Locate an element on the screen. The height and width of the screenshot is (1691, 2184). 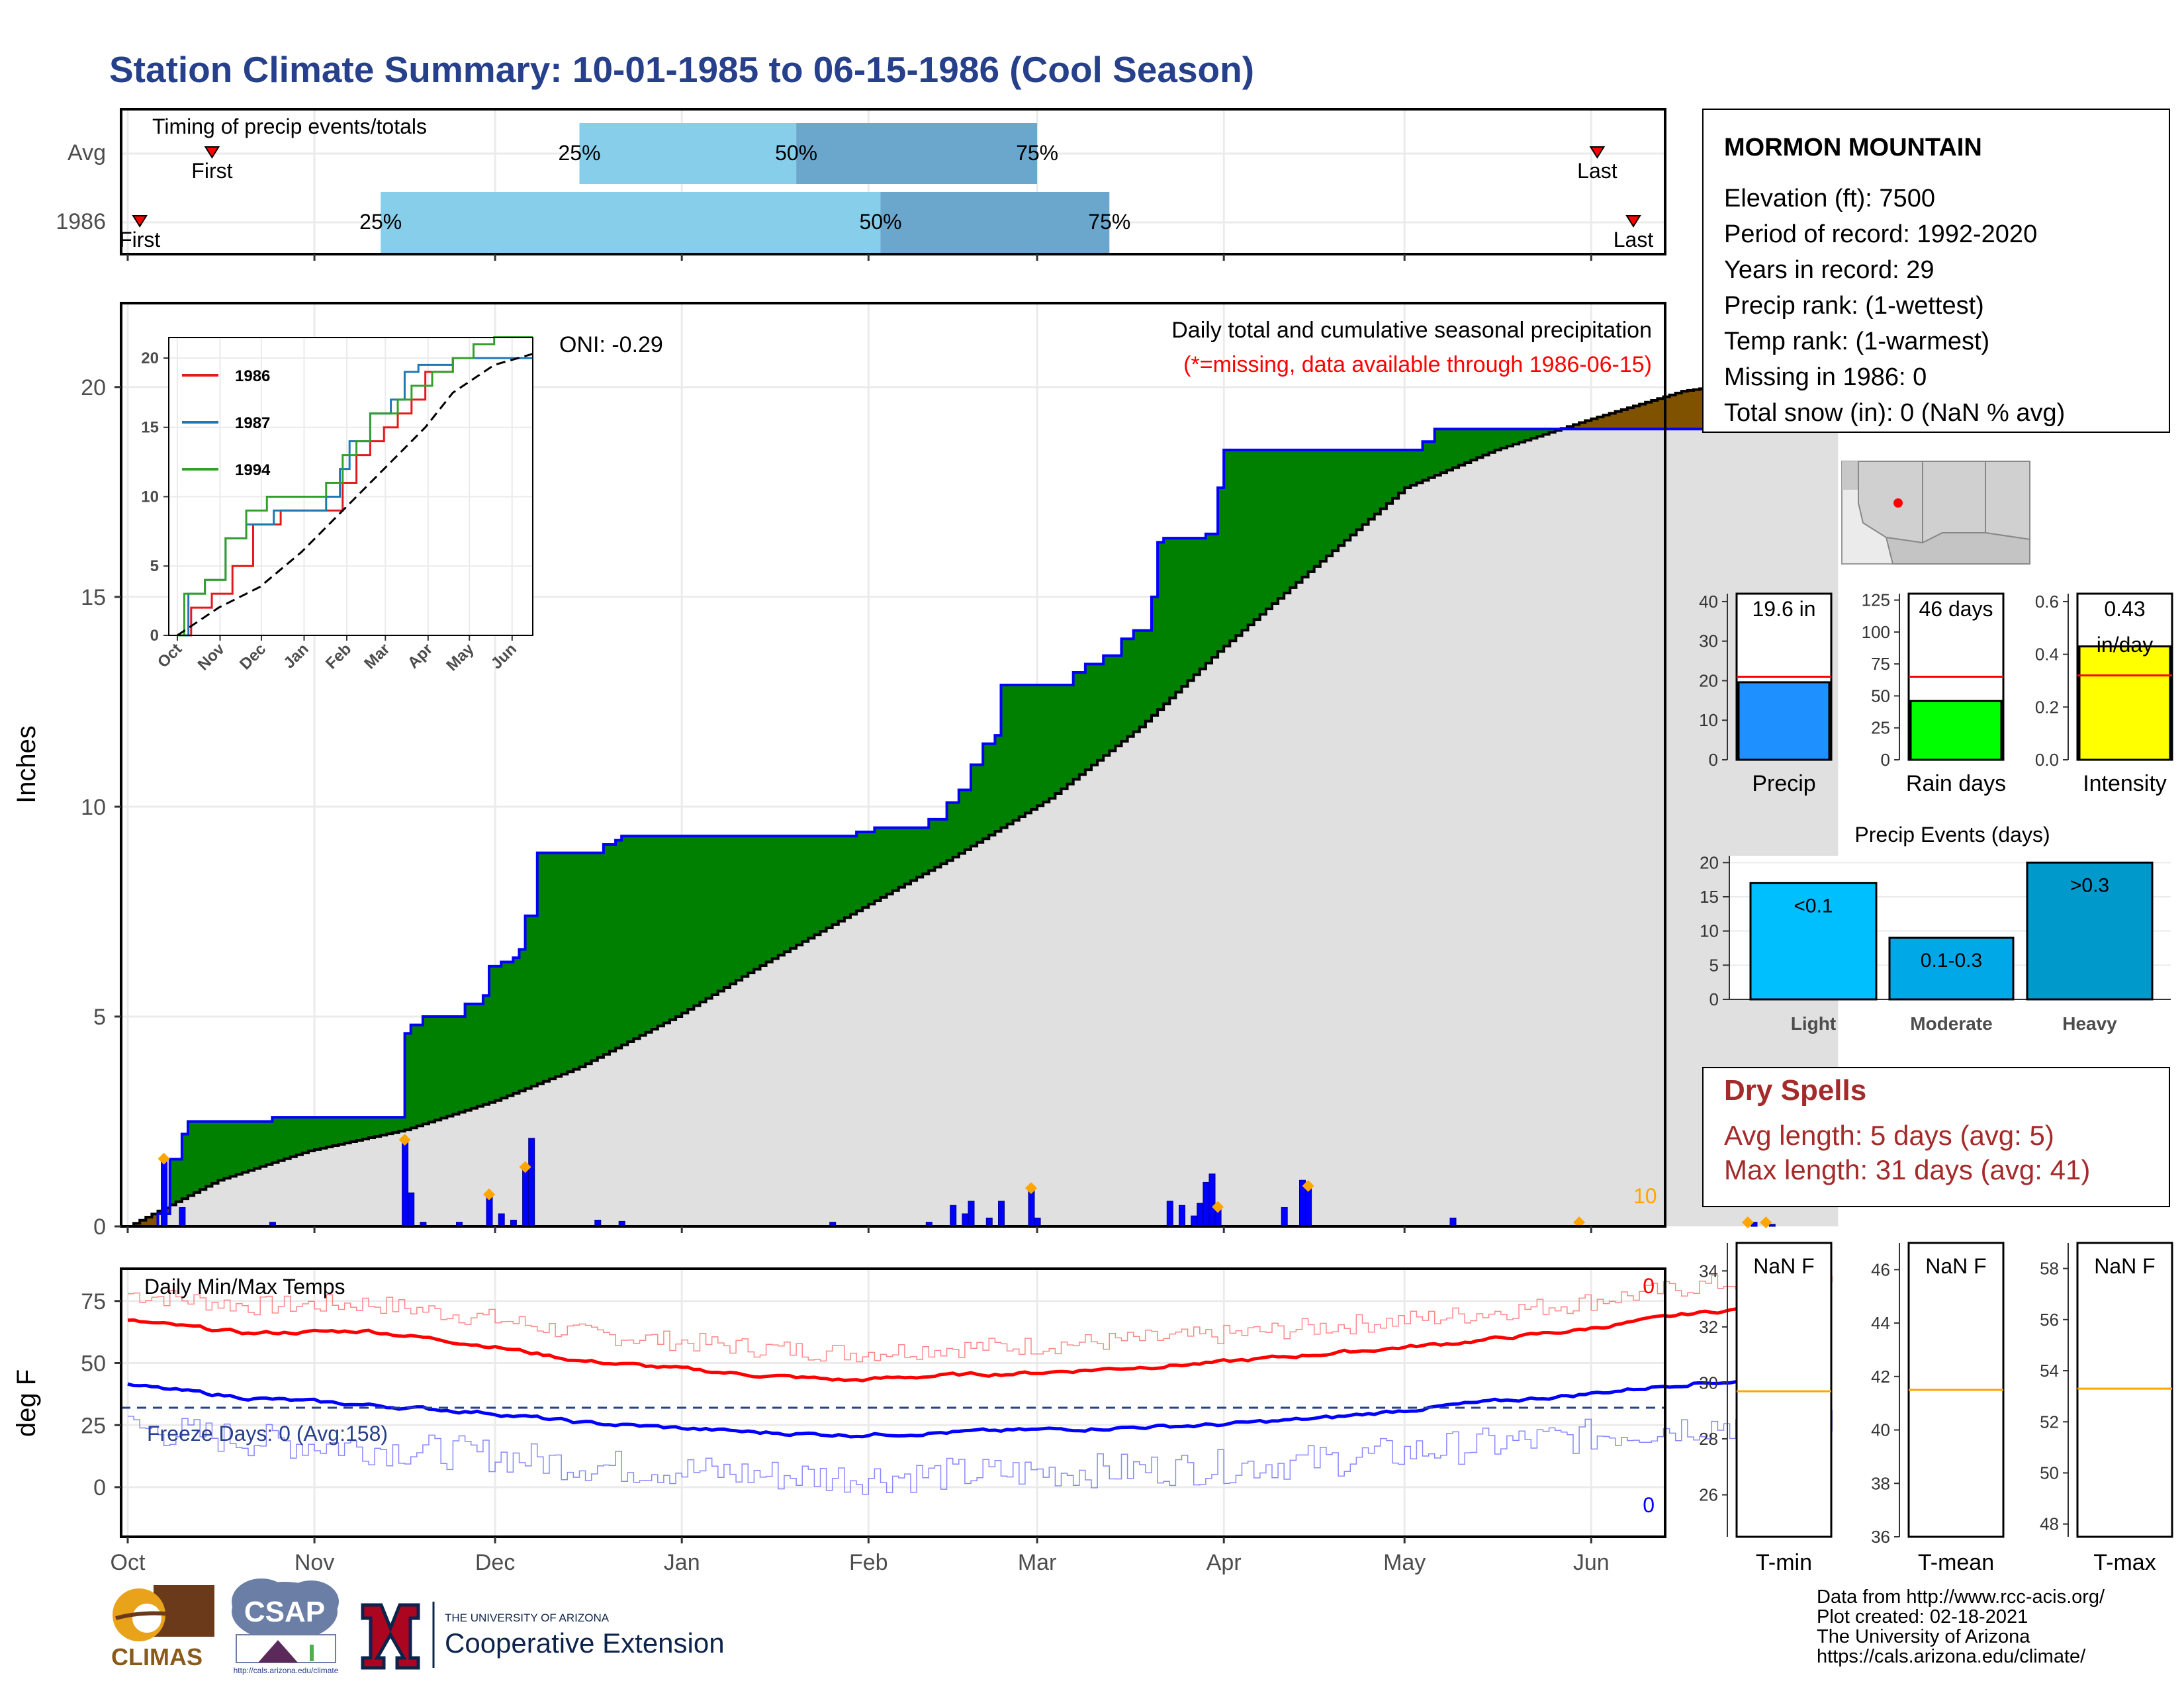
temps-y-tick: 0 is located at coordinates (100, 1487).